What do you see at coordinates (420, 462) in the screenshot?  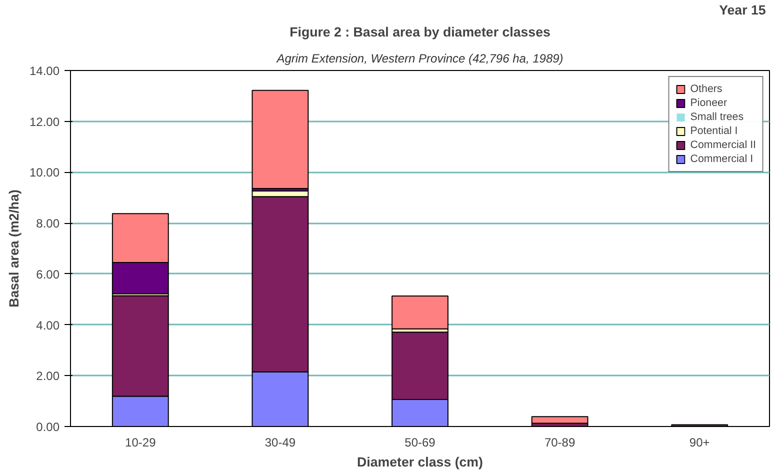 I see `x-axis-title: Diameter class (cm)` at bounding box center [420, 462].